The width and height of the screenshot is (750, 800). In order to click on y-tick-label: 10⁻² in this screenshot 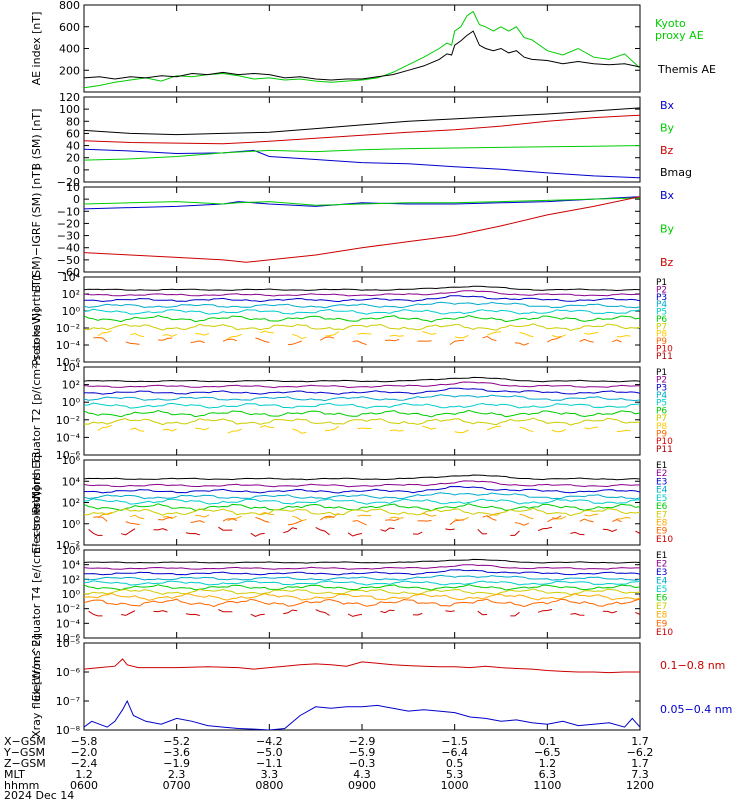, I will do `click(68, 545)`.